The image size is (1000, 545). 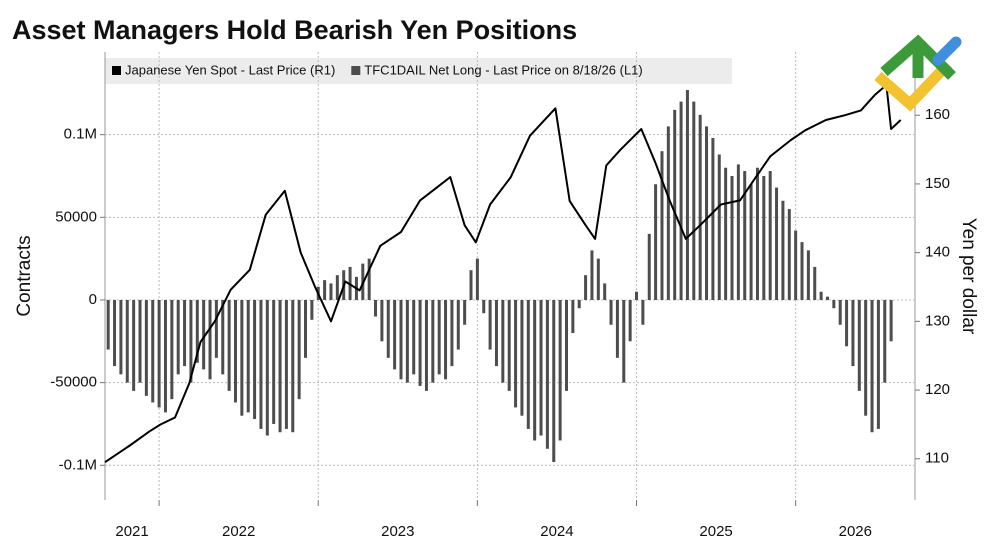 I want to click on legend-box, so click(x=418, y=71).